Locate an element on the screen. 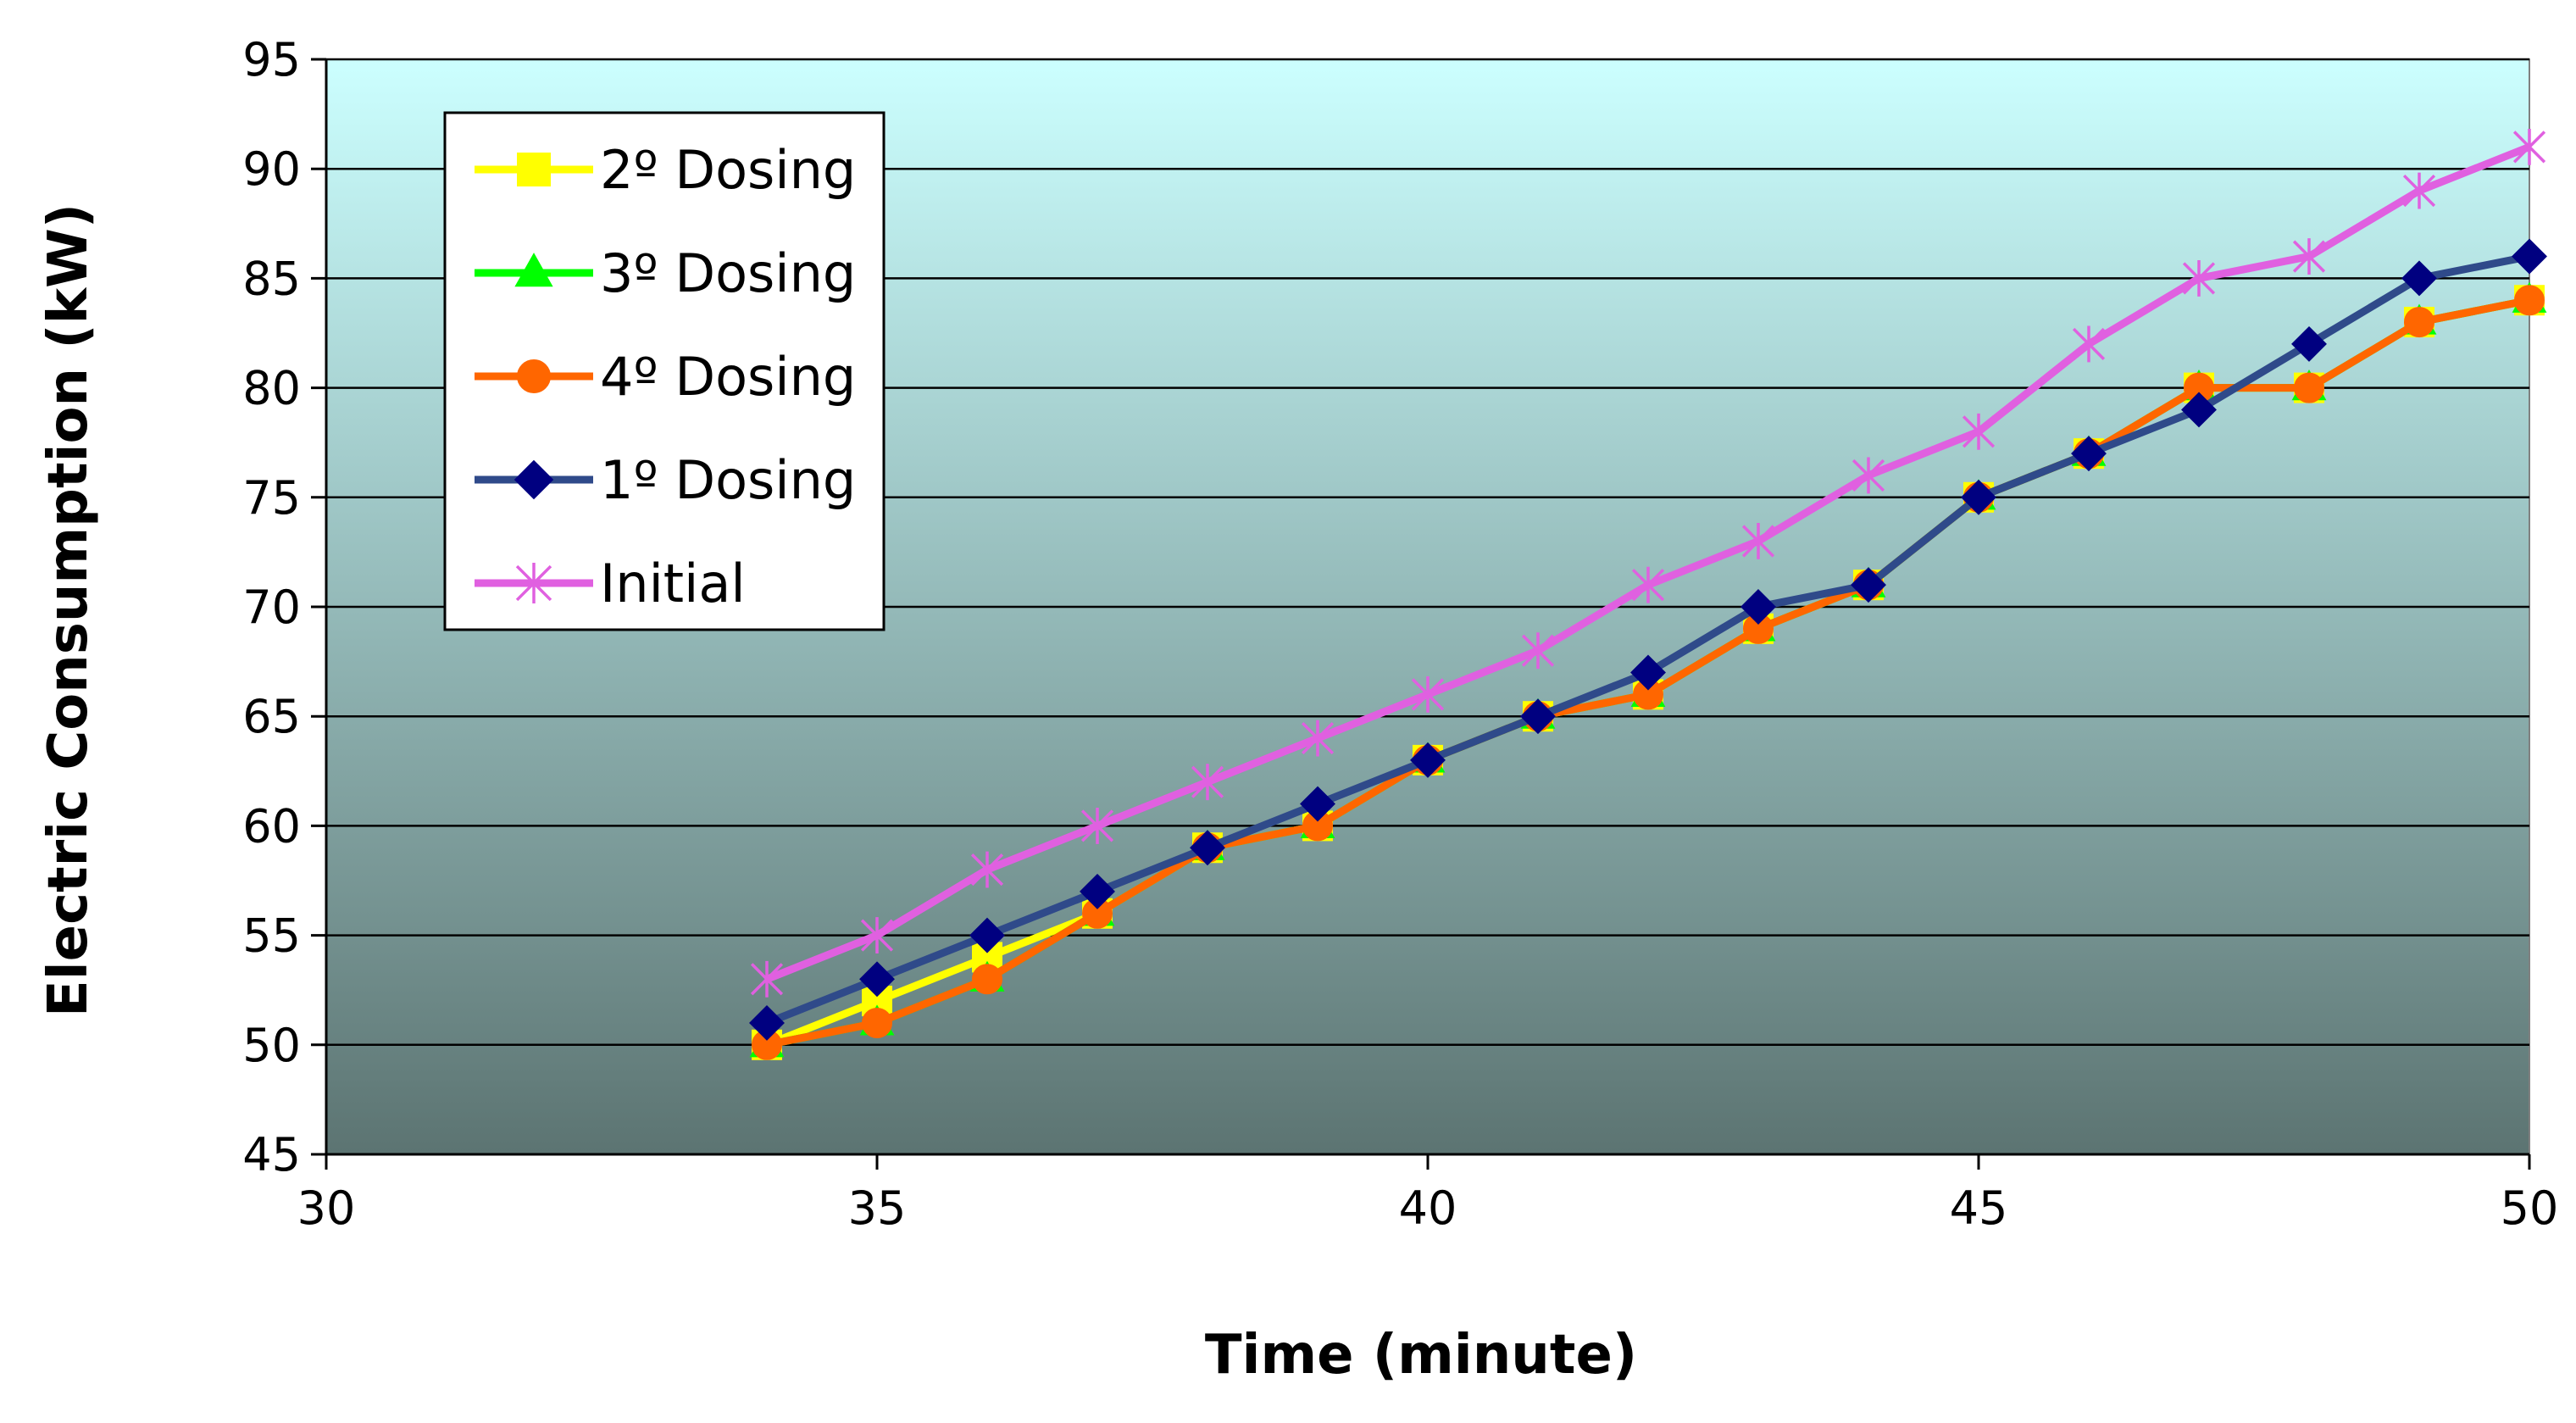 Image resolution: width=2576 pixels, height=1423 pixels. legend-label: 1º Dosing is located at coordinates (728, 480).